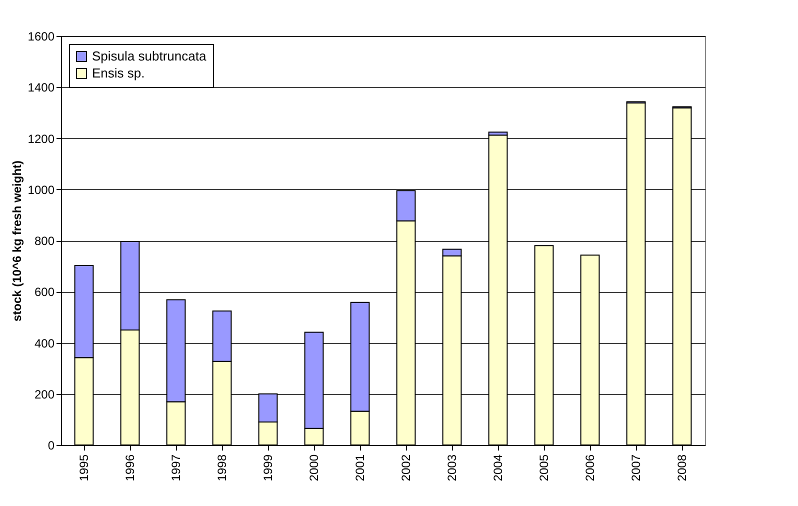 The image size is (798, 506). I want to click on legend-label: Spisula subtruncata, so click(149, 56).